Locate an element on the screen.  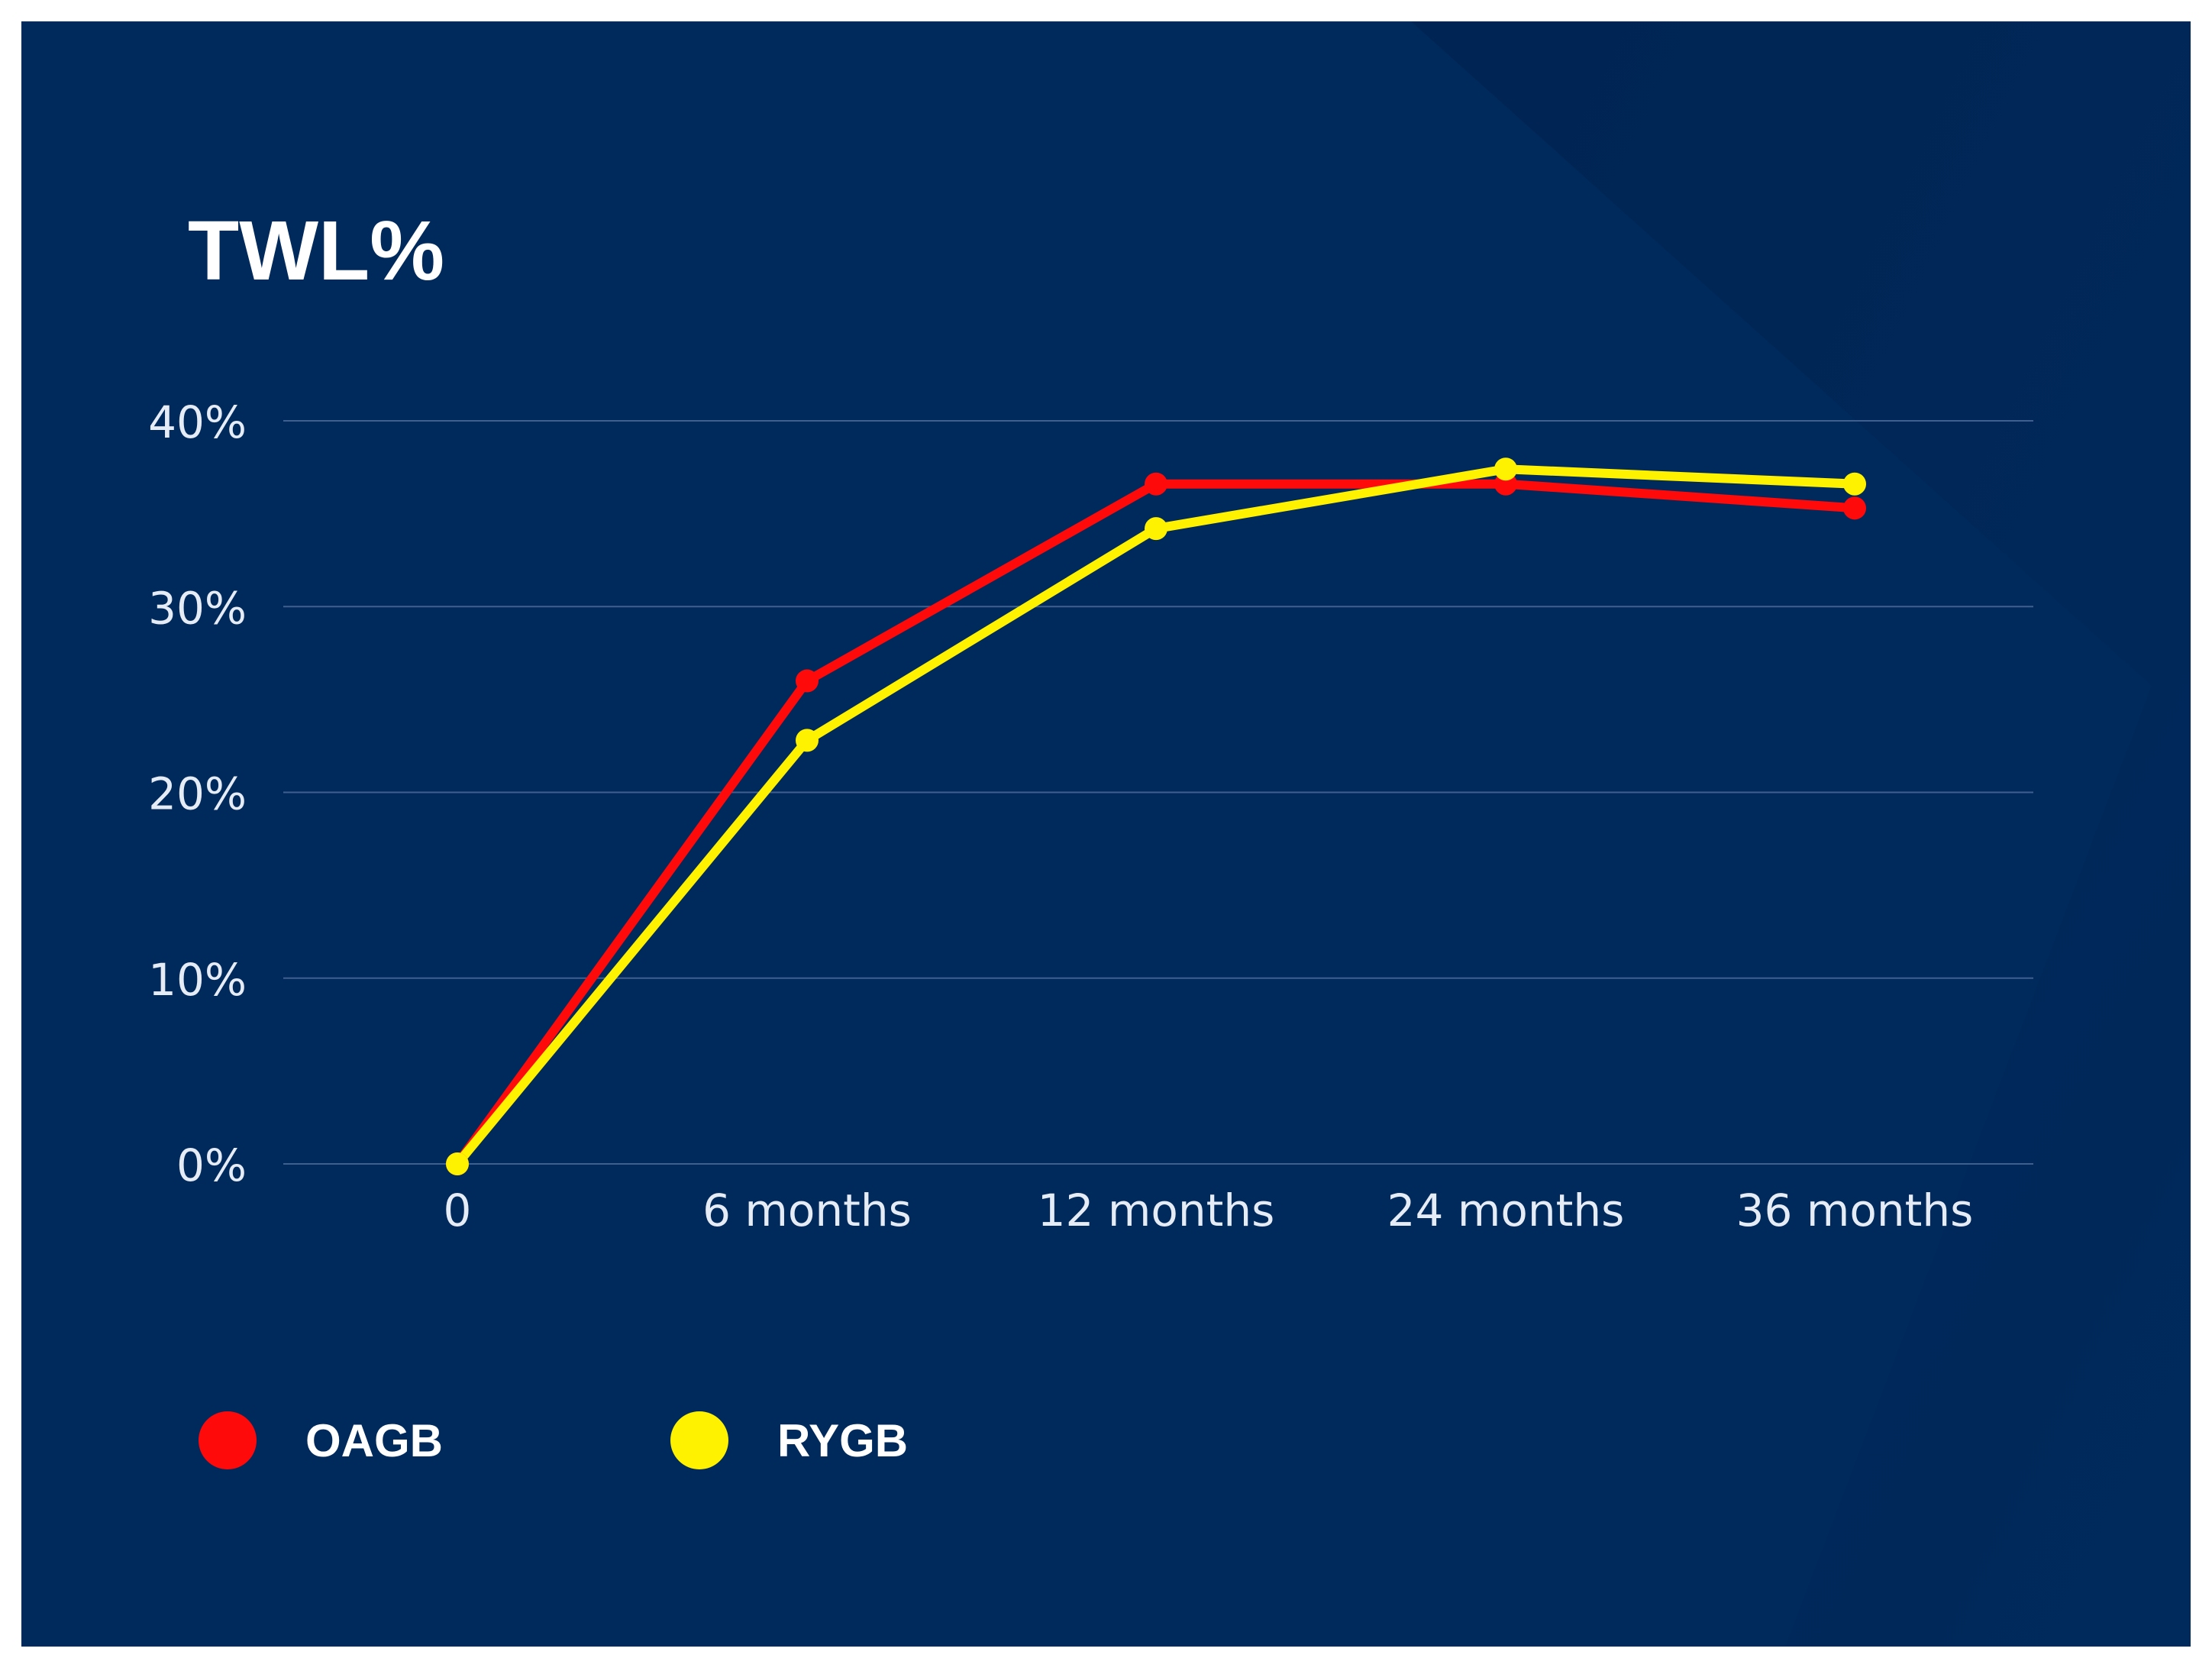
x-tick-label: 36 months is located at coordinates (1855, 1210).